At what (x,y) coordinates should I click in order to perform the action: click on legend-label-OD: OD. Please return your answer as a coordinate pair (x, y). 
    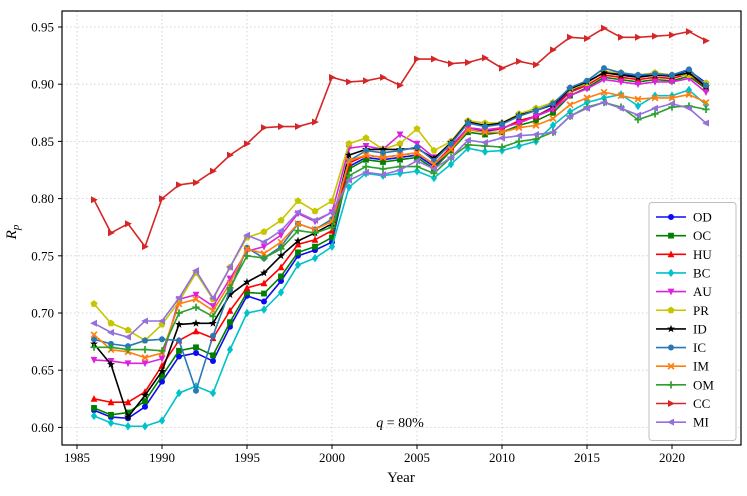
    Looking at the image, I should click on (702, 217).